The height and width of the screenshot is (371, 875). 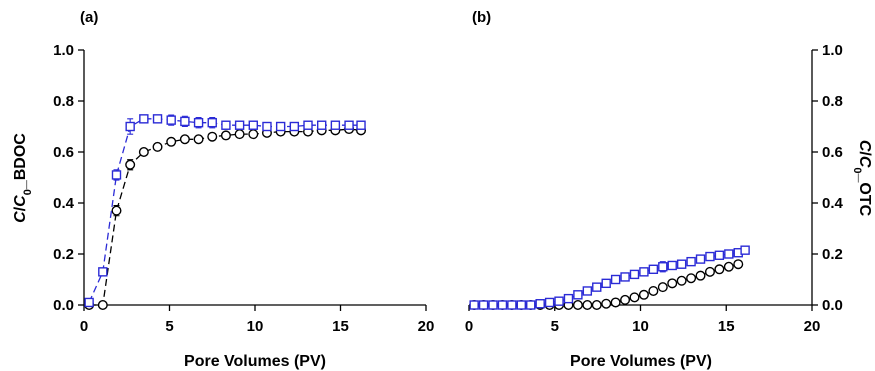 I want to click on x-axis-title-a: Pore Volumes (PV), so click(x=255, y=361).